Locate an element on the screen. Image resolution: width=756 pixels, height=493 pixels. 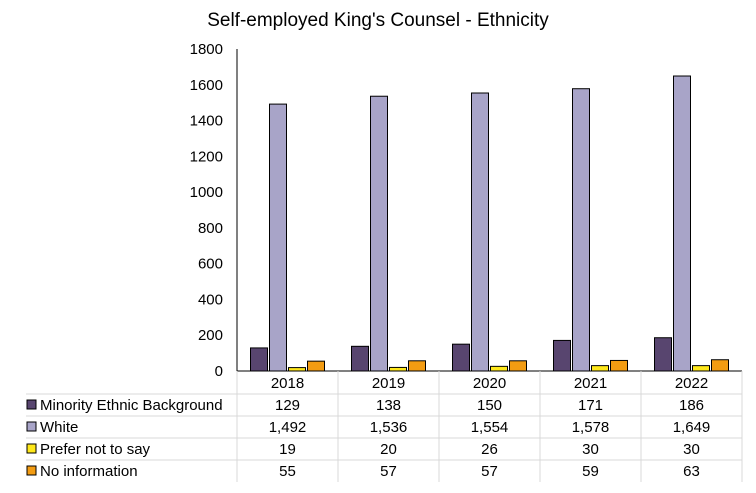
bar-prefer-not-to-say-2022 is located at coordinates (701, 368).